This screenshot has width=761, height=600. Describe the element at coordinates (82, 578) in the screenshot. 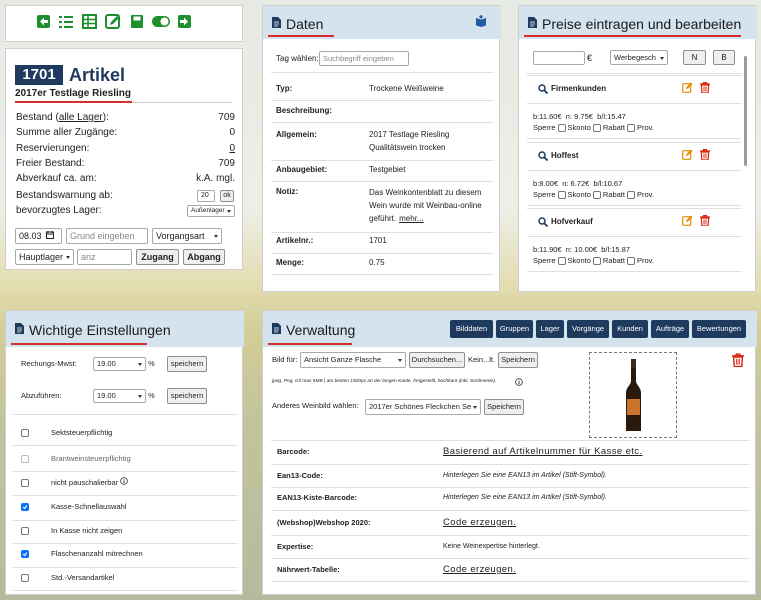

I see `option-label: Std.-Versandartikel` at that location.